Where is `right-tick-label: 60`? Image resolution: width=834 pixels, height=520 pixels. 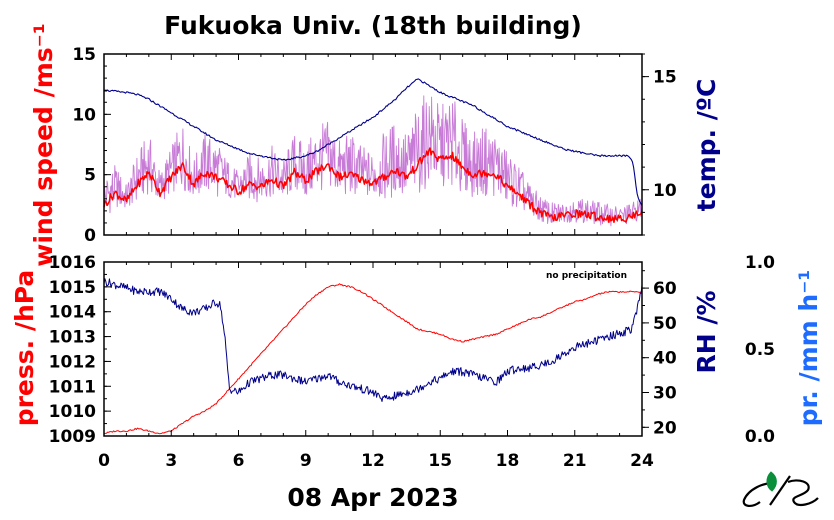 right-tick-label: 60 is located at coordinates (665, 289).